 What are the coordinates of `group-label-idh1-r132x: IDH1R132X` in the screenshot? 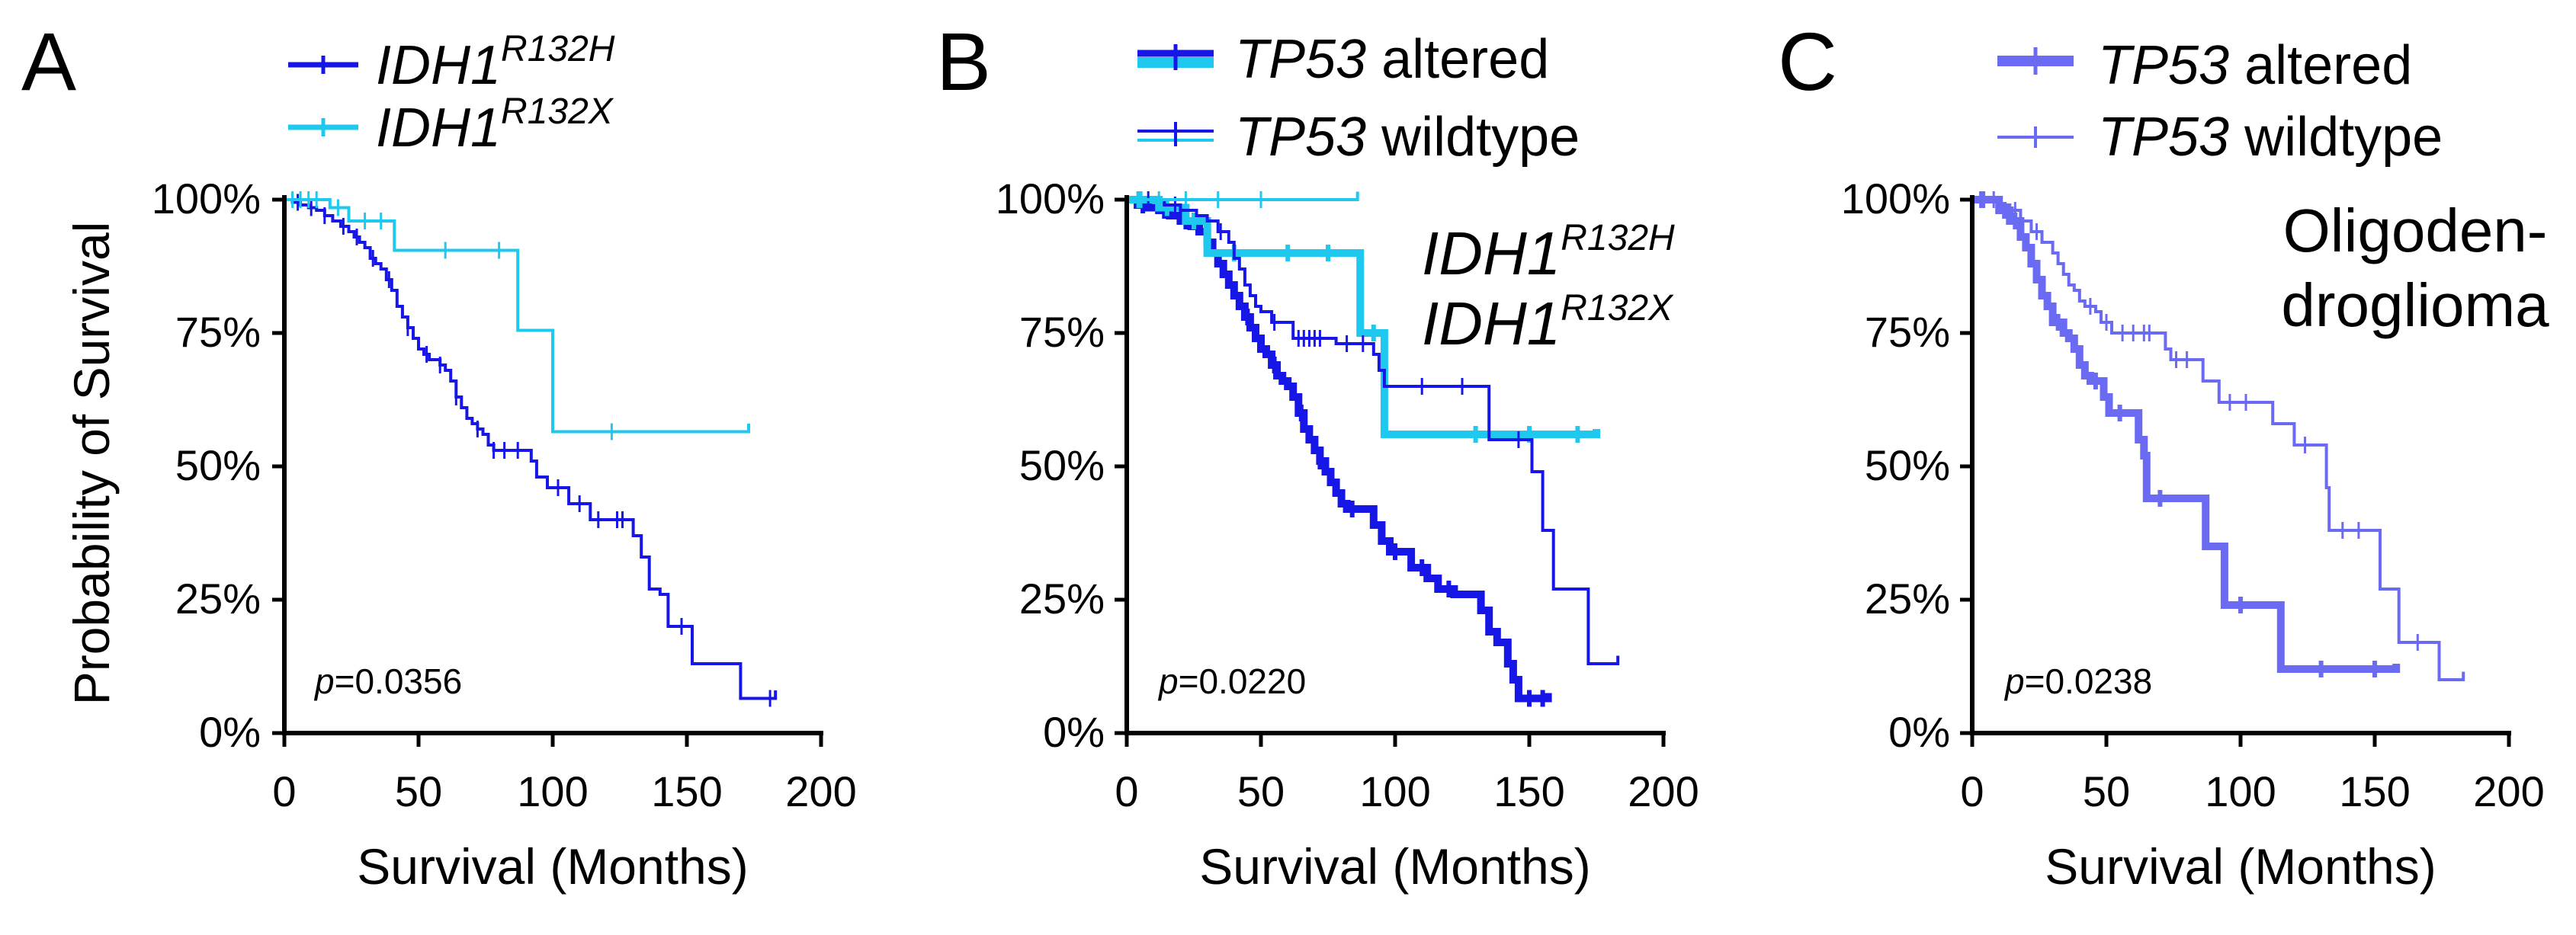 It's located at (1548, 322).